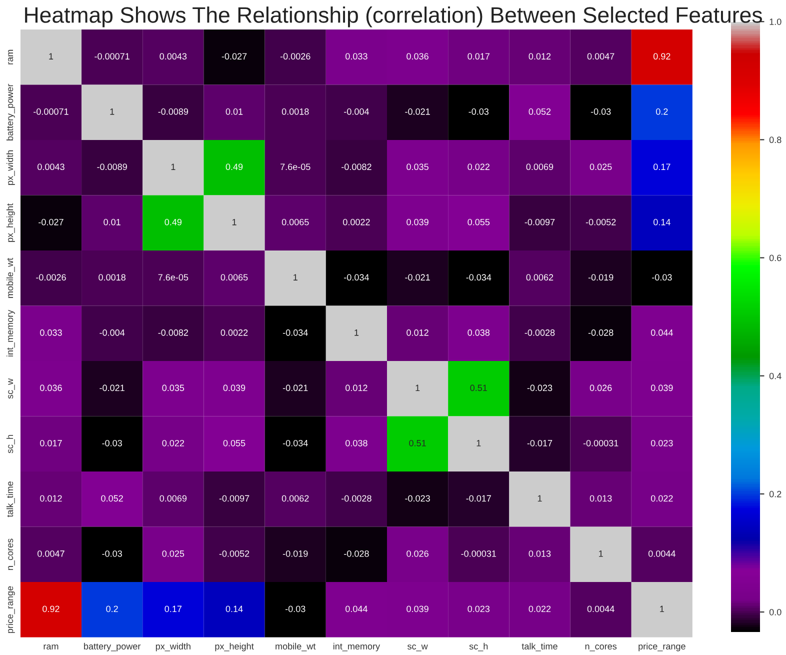  What do you see at coordinates (11, 388) in the screenshot?
I see `y-tick-label: sc_w` at bounding box center [11, 388].